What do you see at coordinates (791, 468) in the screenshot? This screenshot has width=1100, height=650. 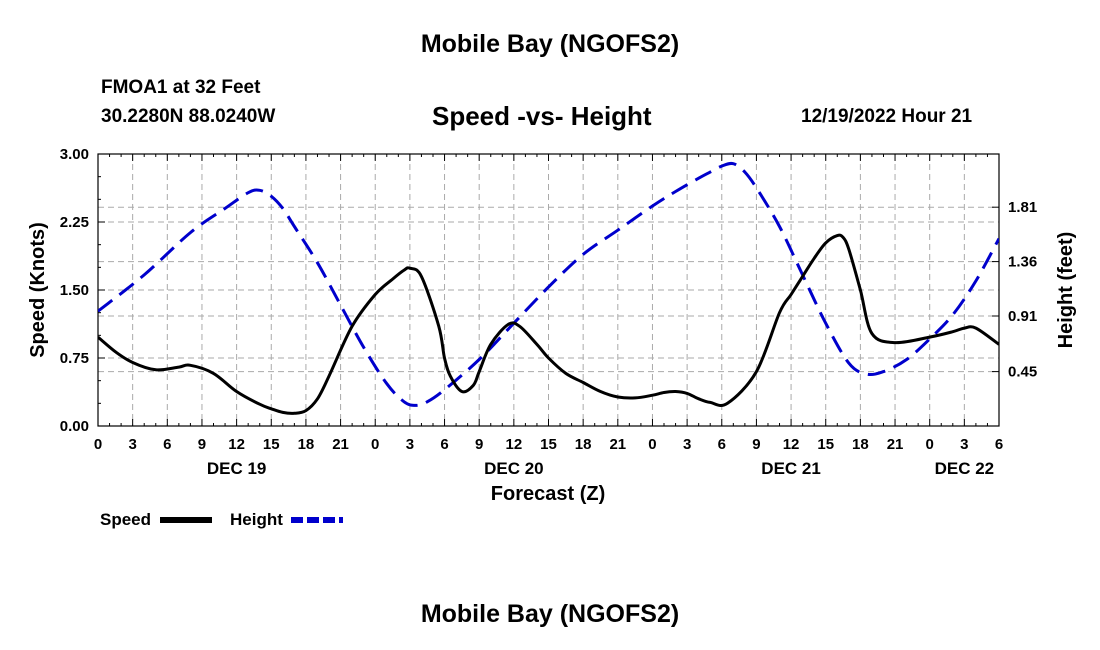 I see `day-label: DEC 21` at bounding box center [791, 468].